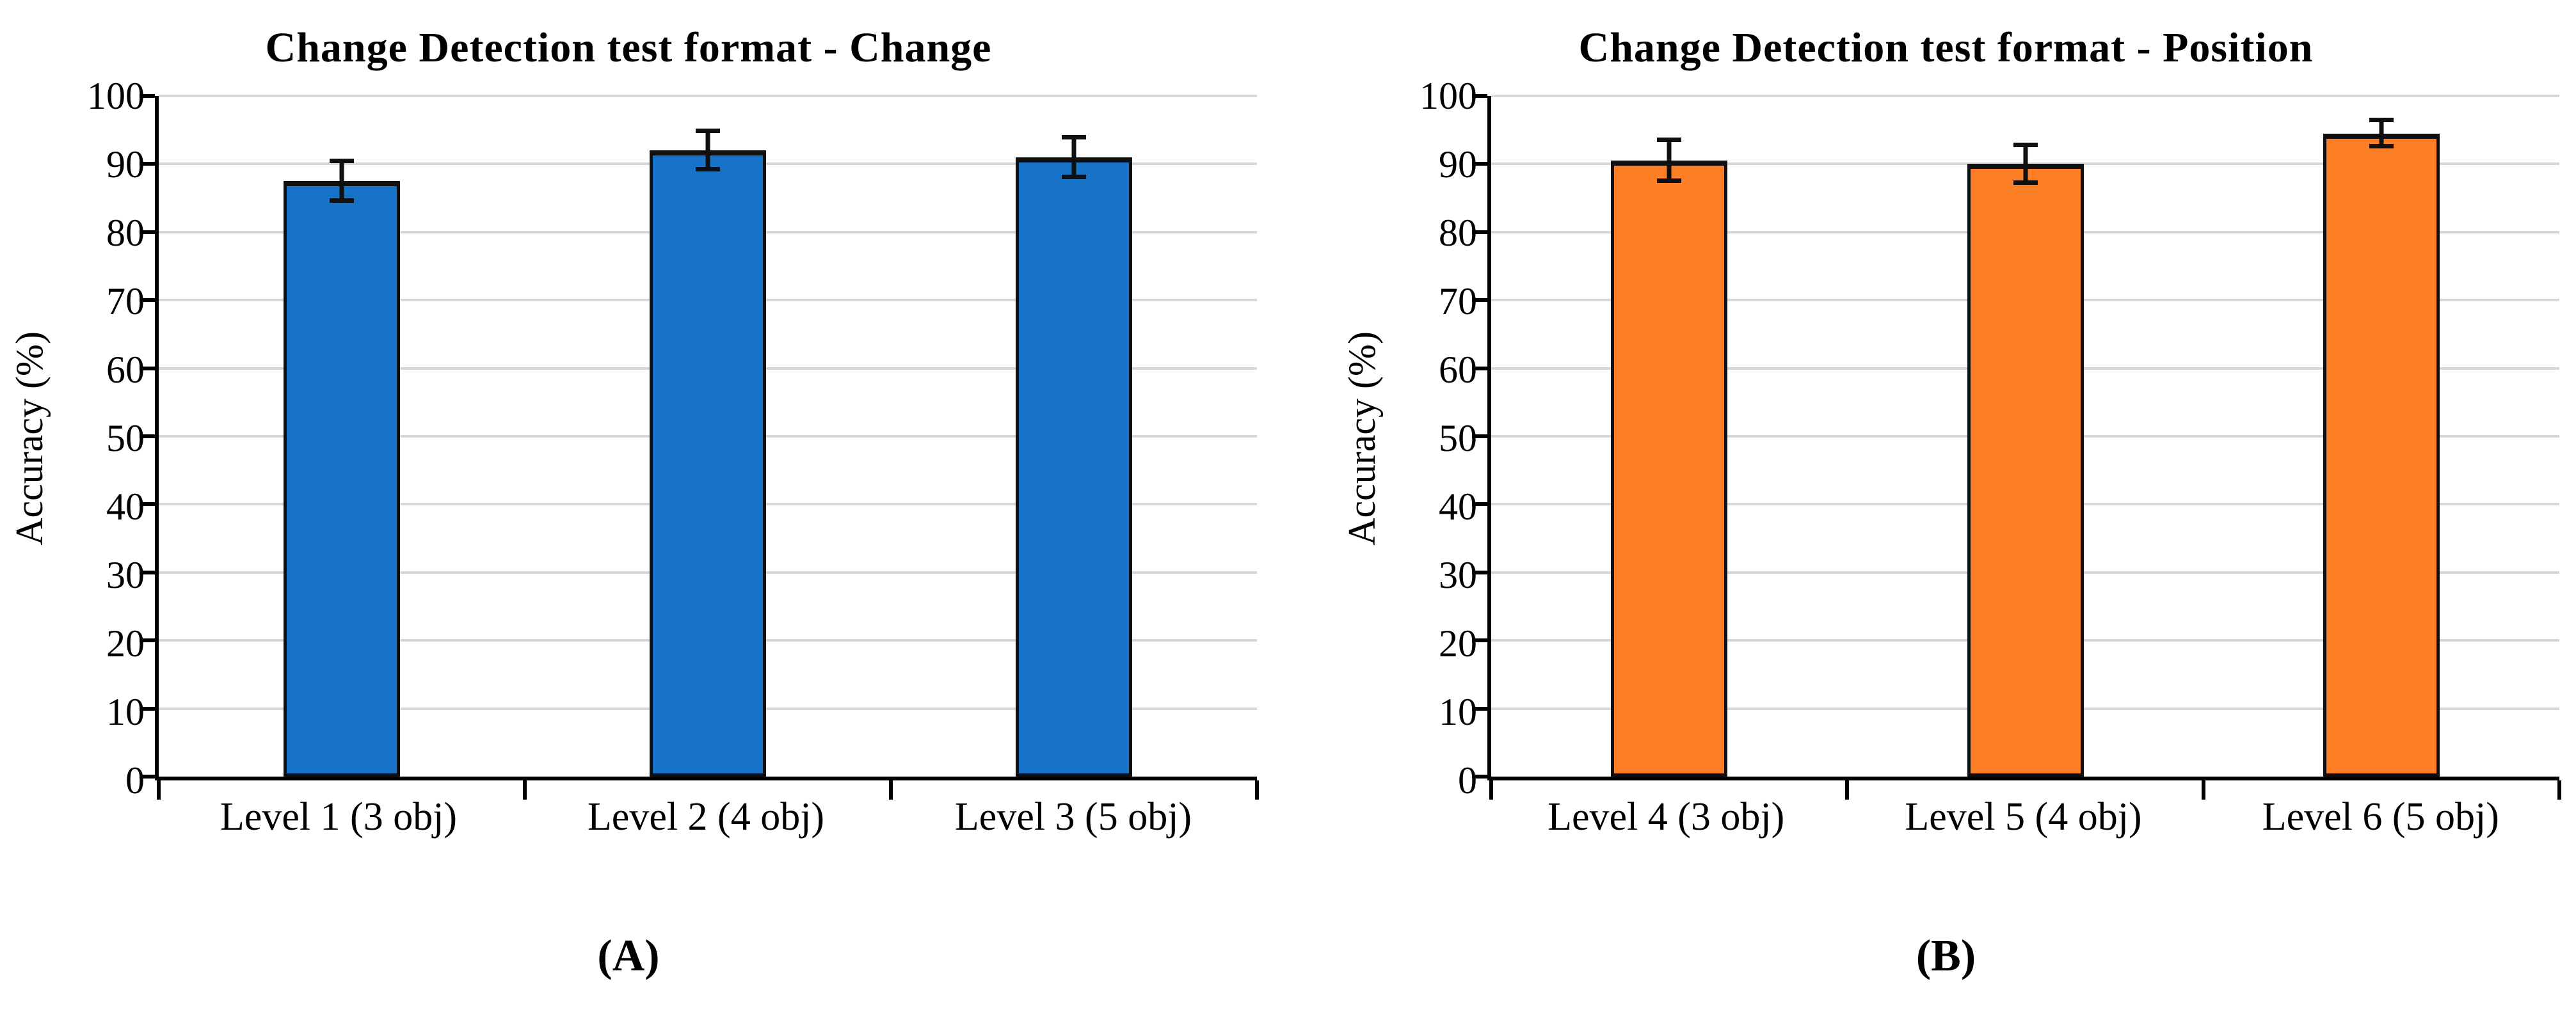 The height and width of the screenshot is (1012, 2576). I want to click on y-axis-title-b: Accuracy (%), so click(1361, 438).